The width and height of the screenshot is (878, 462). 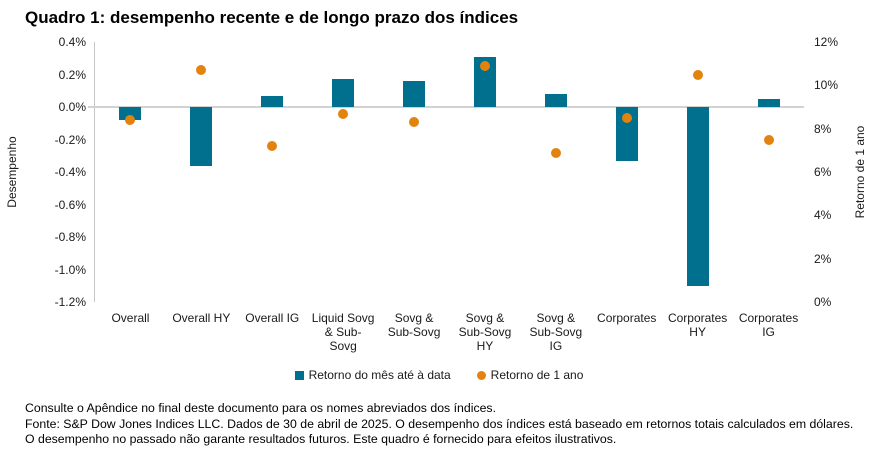 I want to click on left-axis-tick-label: 0.4%, so click(x=72, y=42).